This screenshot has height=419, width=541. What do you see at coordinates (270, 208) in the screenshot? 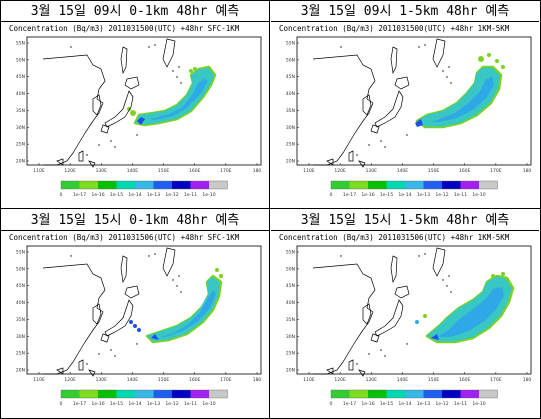
I see `horizontal-divider` at bounding box center [270, 208].